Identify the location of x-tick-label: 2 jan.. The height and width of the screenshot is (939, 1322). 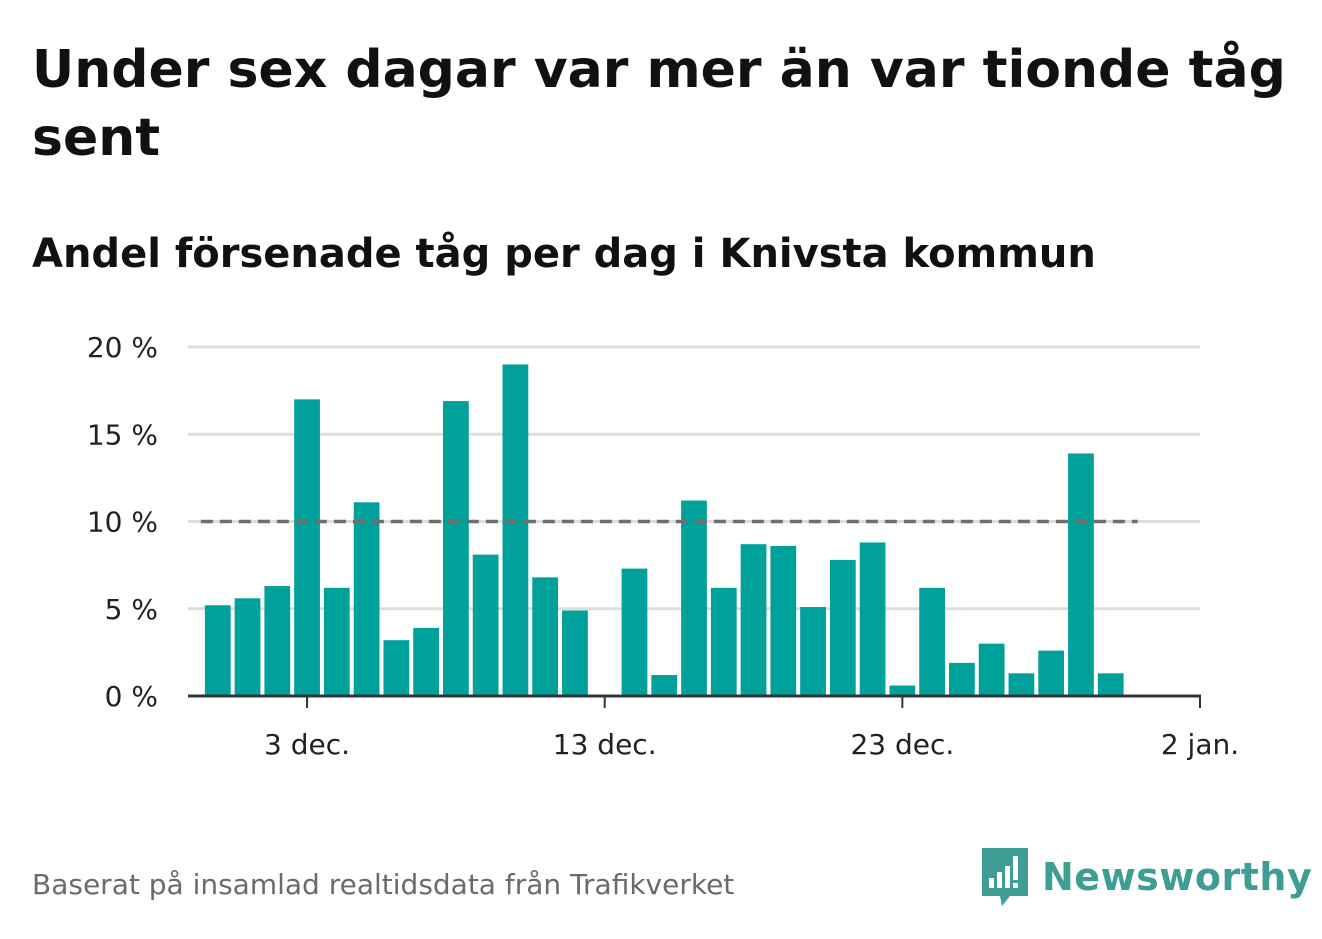
(1200, 744).